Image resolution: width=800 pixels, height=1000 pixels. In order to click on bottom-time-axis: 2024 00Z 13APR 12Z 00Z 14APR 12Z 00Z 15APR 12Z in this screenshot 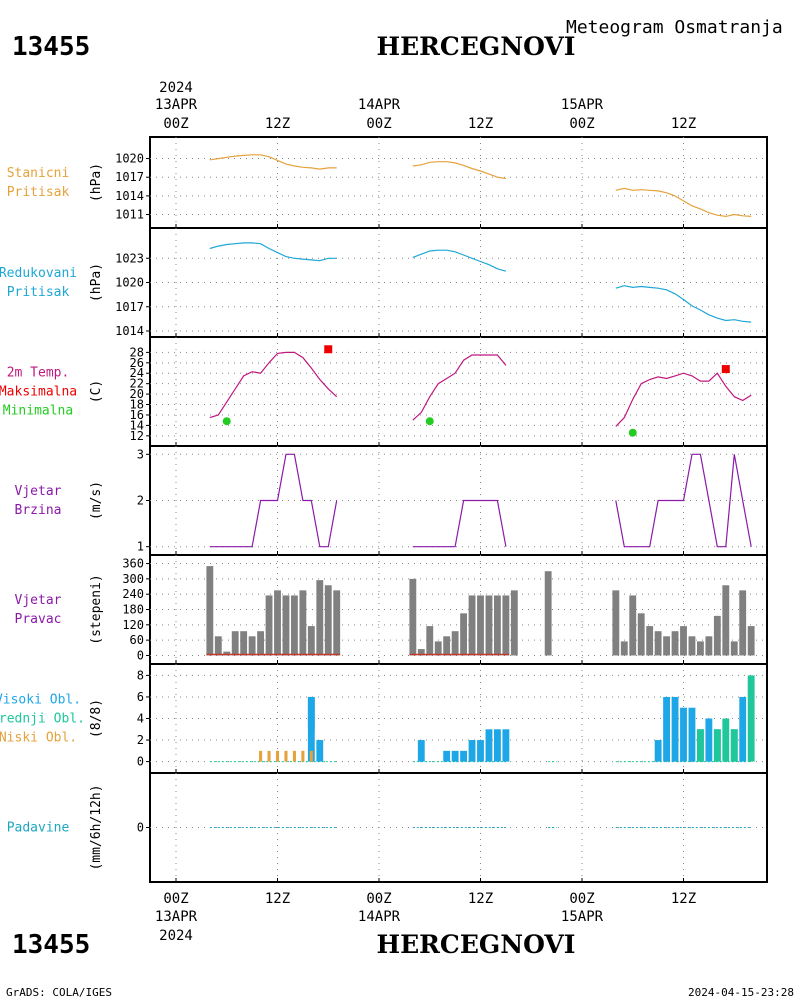, I will do `click(425, 917)`.